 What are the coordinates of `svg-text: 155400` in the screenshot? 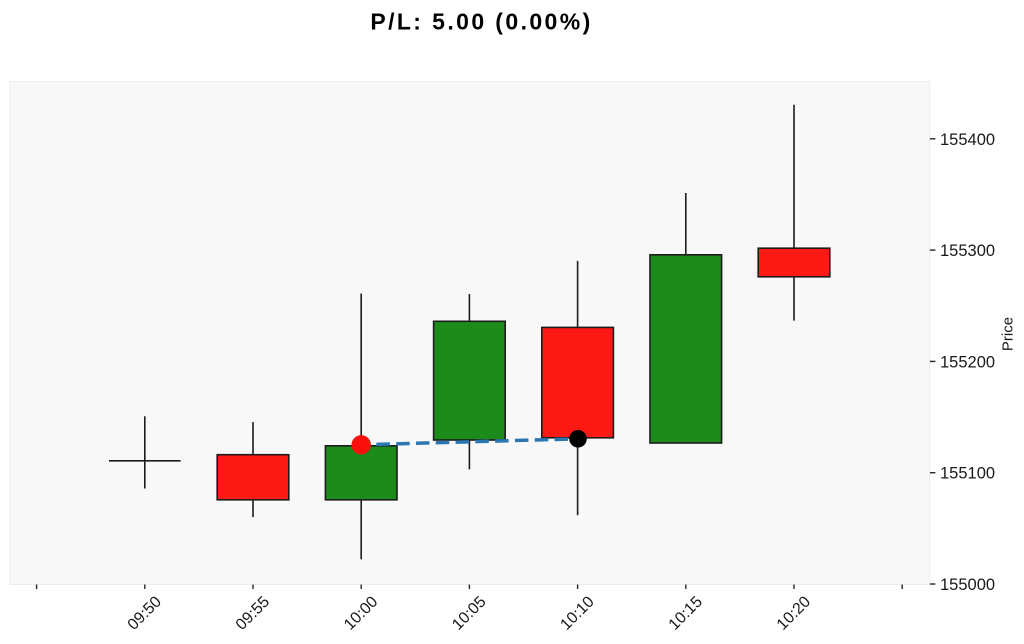 It's located at (967, 140).